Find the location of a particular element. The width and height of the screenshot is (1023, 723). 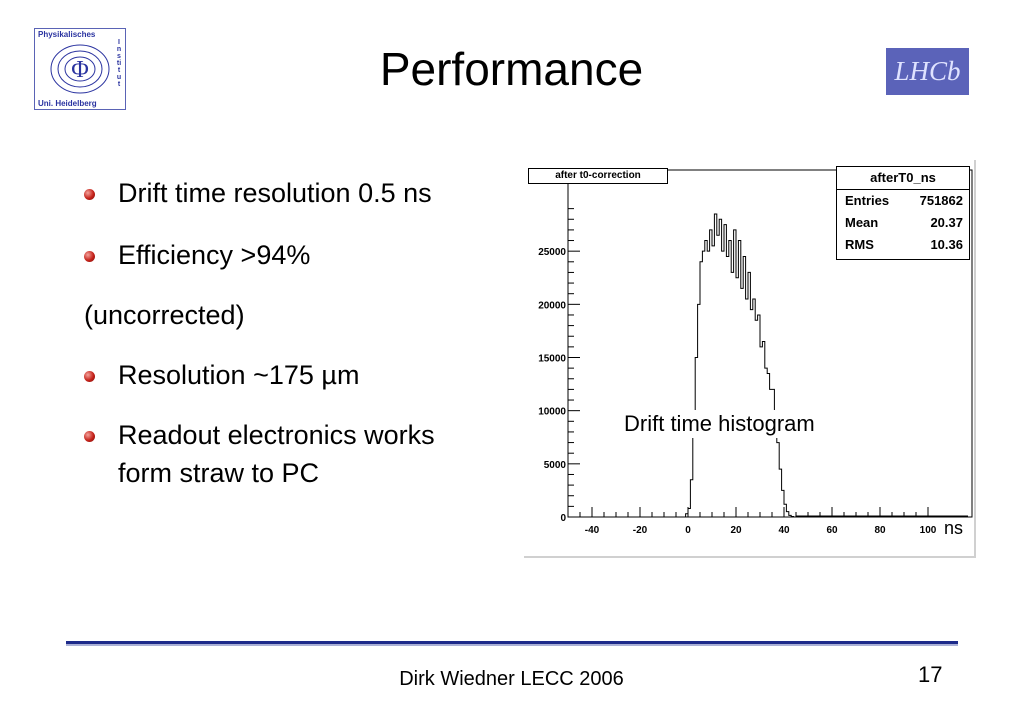

lhcb-logo: LHCb is located at coordinates (927, 71).